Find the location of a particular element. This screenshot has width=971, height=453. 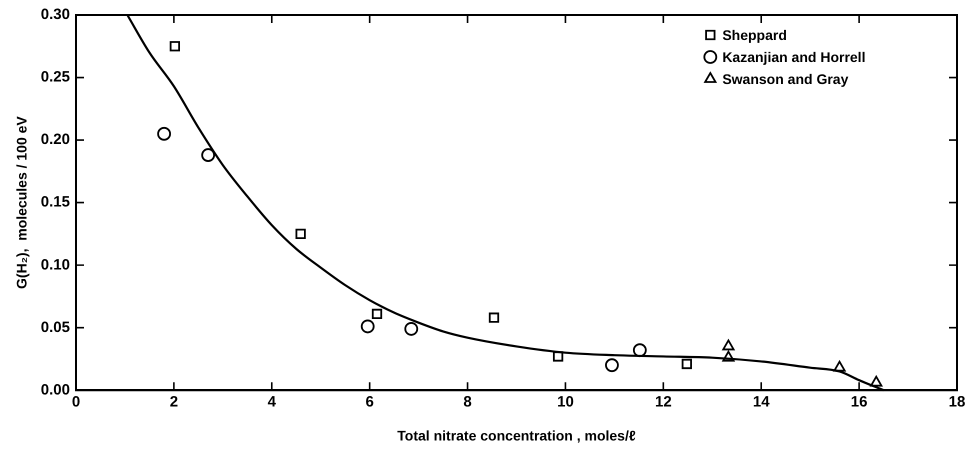

y-tick-label: 0.05 is located at coordinates (55, 327).